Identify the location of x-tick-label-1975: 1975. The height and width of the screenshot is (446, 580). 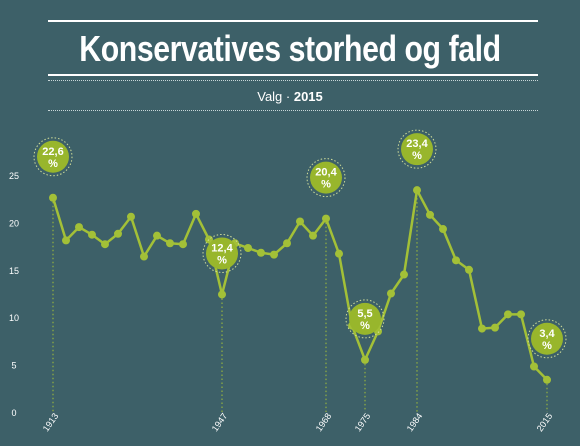
(363, 422).